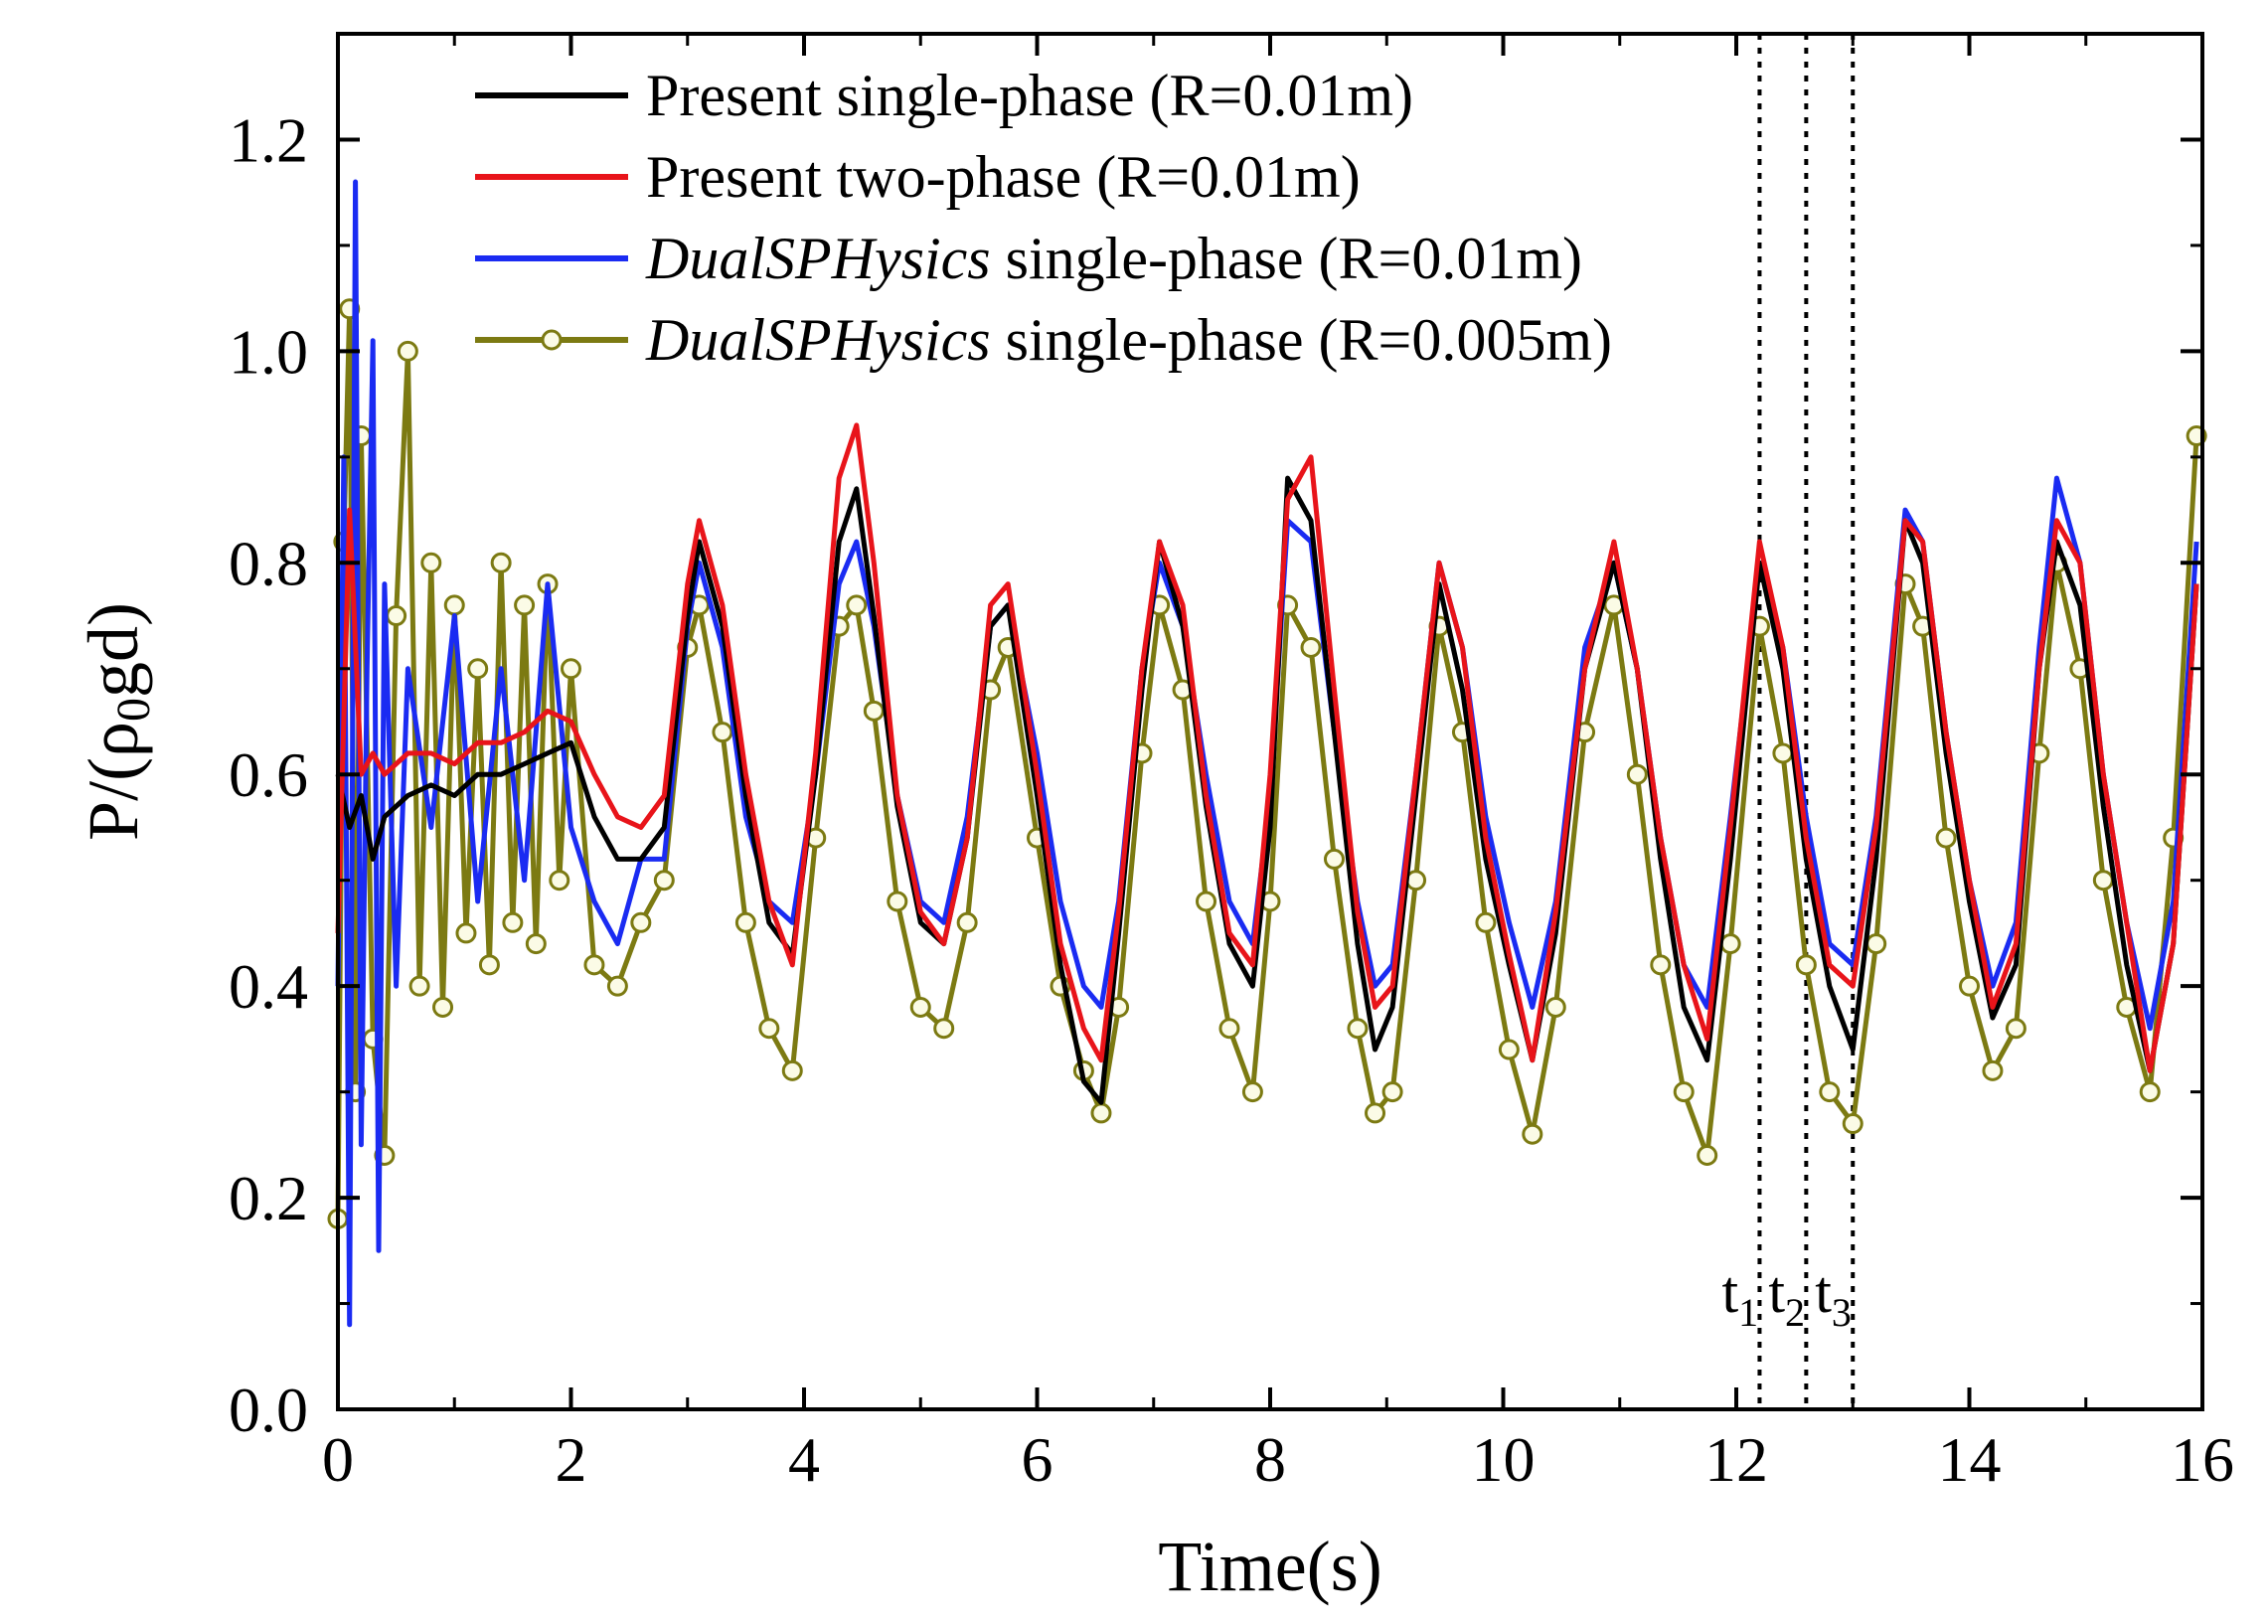  I want to click on y-tick-label: 0.6, so click(268, 774).